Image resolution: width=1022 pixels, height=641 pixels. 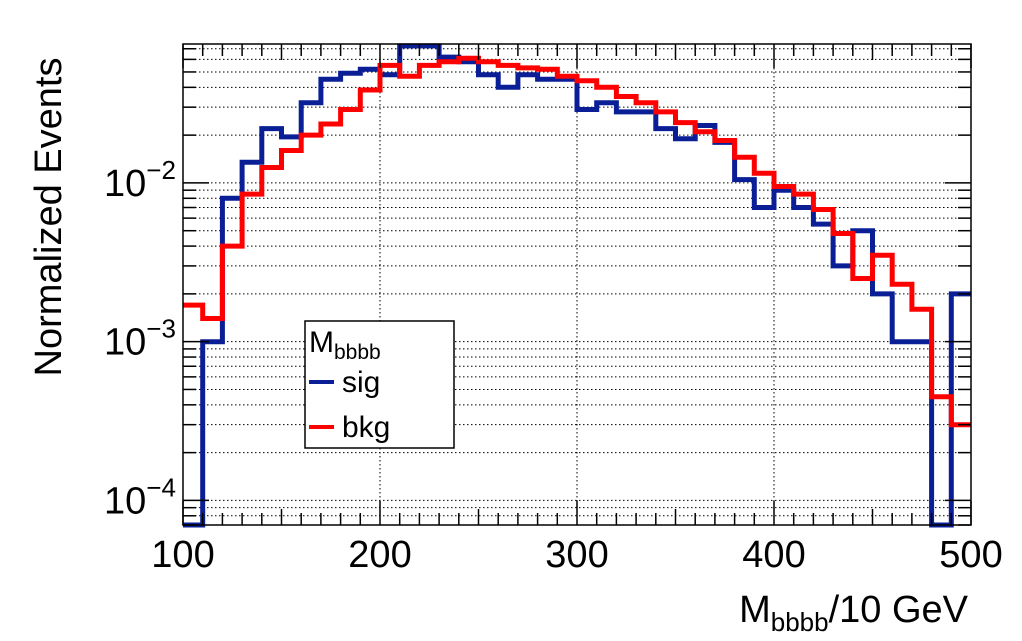 What do you see at coordinates (773, 555) in the screenshot?
I see `x-tick-label: 400` at bounding box center [773, 555].